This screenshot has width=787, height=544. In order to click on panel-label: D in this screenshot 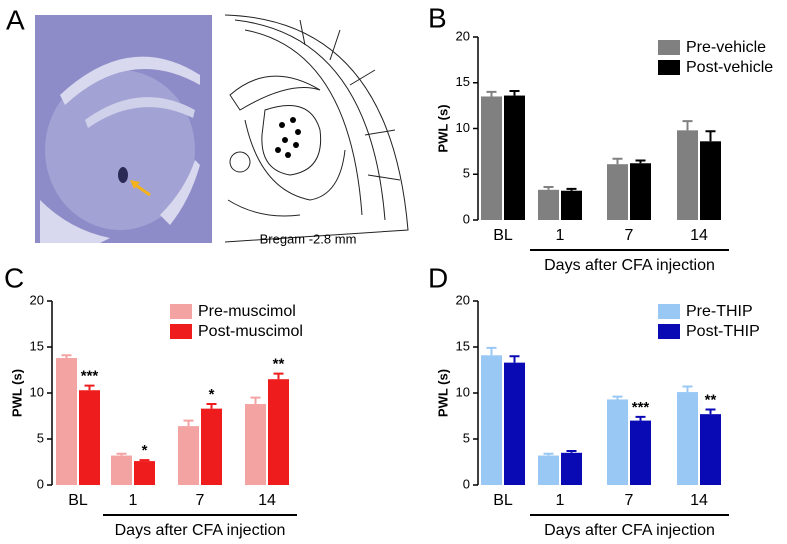, I will do `click(438, 277)`.